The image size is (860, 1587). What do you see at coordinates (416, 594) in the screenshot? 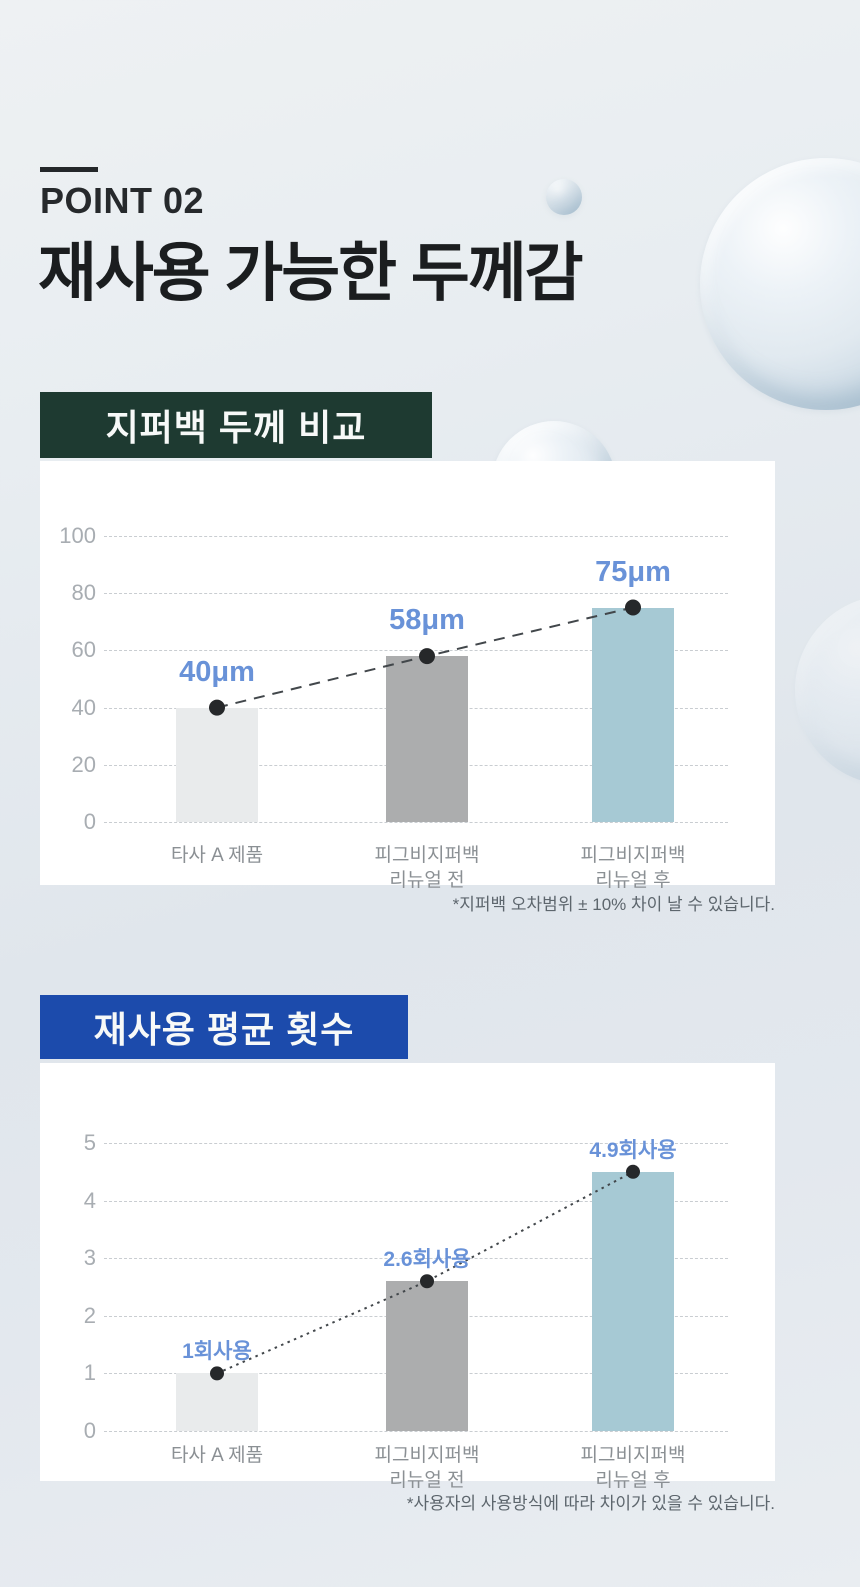
I see `gridline-y80` at bounding box center [416, 594].